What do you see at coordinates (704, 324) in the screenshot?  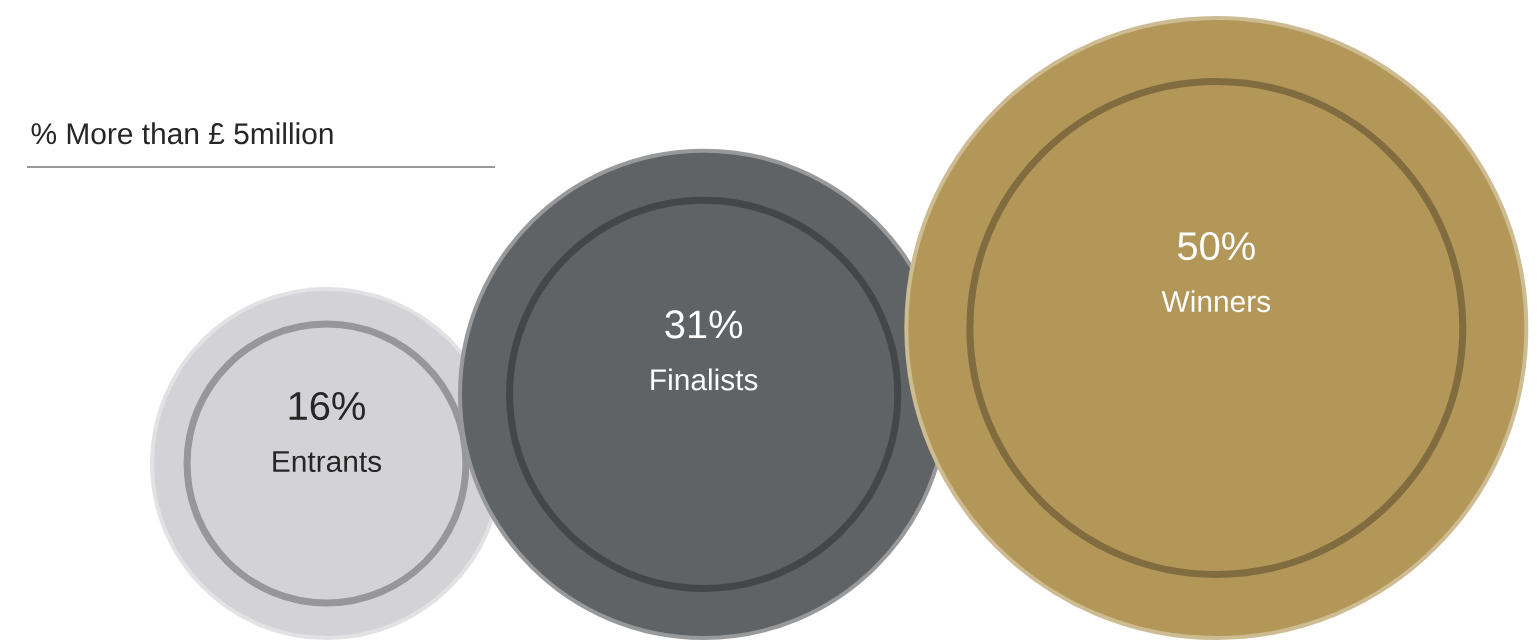 I see `data-label: 31%` at bounding box center [704, 324].